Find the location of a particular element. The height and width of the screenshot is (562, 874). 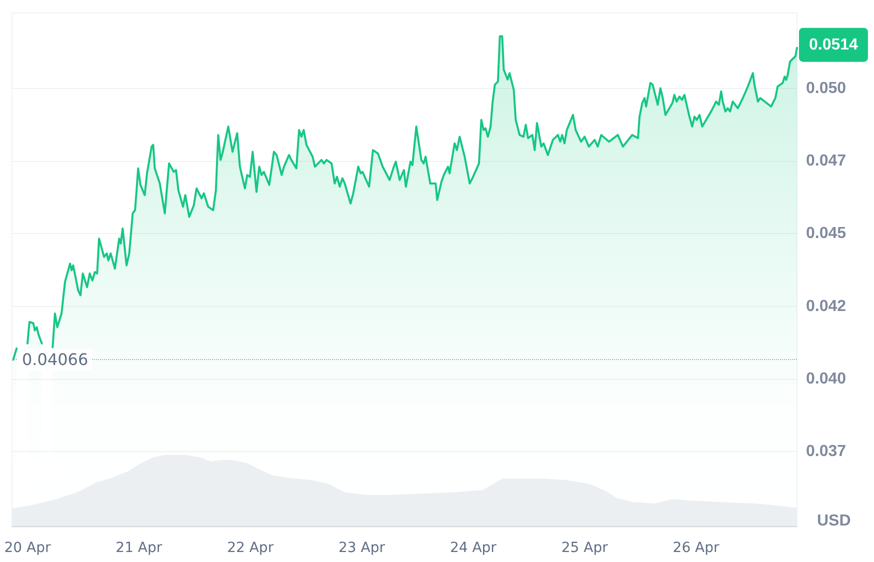

y-tick-label: 0.042 is located at coordinates (826, 306).